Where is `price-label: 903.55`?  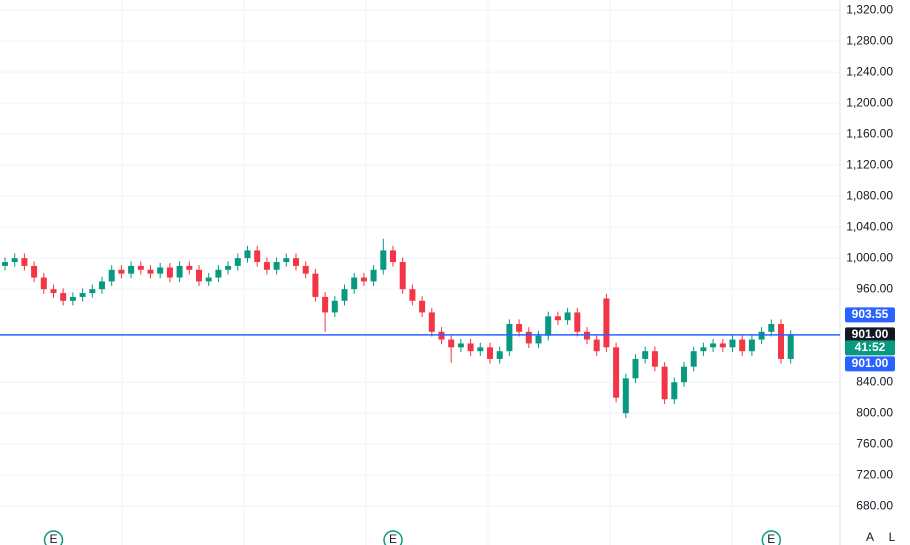
price-label: 903.55 is located at coordinates (870, 314).